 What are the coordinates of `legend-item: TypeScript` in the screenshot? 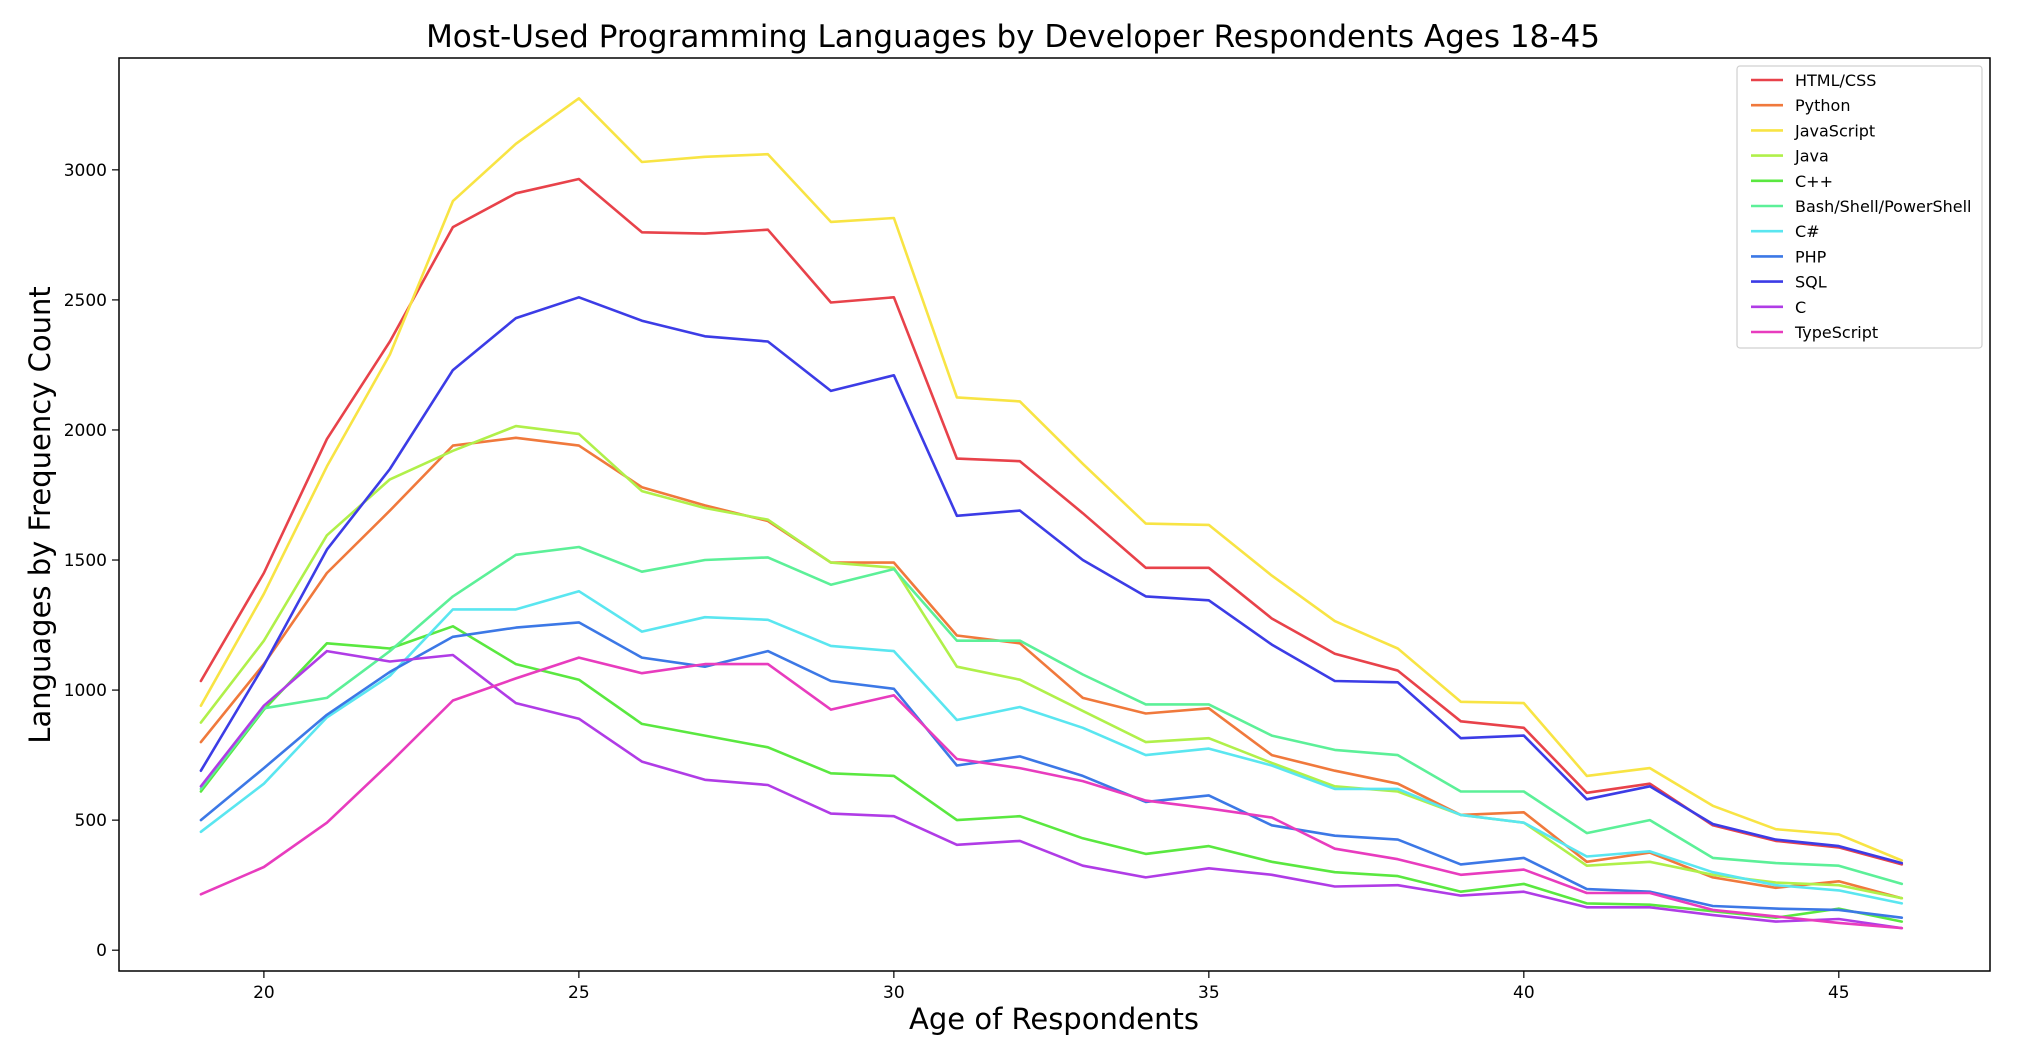 It's located at (1814, 332).